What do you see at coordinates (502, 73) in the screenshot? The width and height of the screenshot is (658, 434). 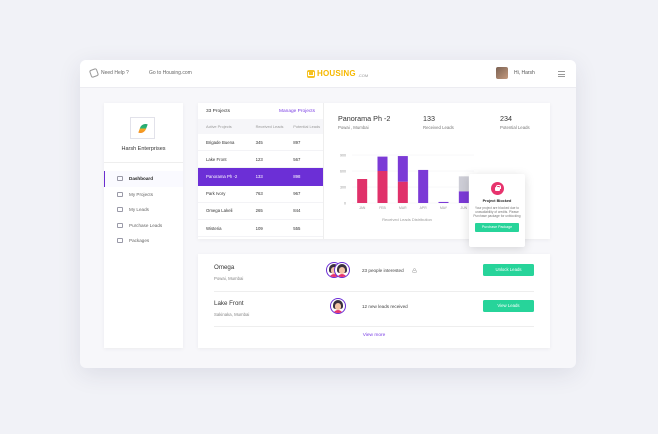 I see `user-avatar` at bounding box center [502, 73].